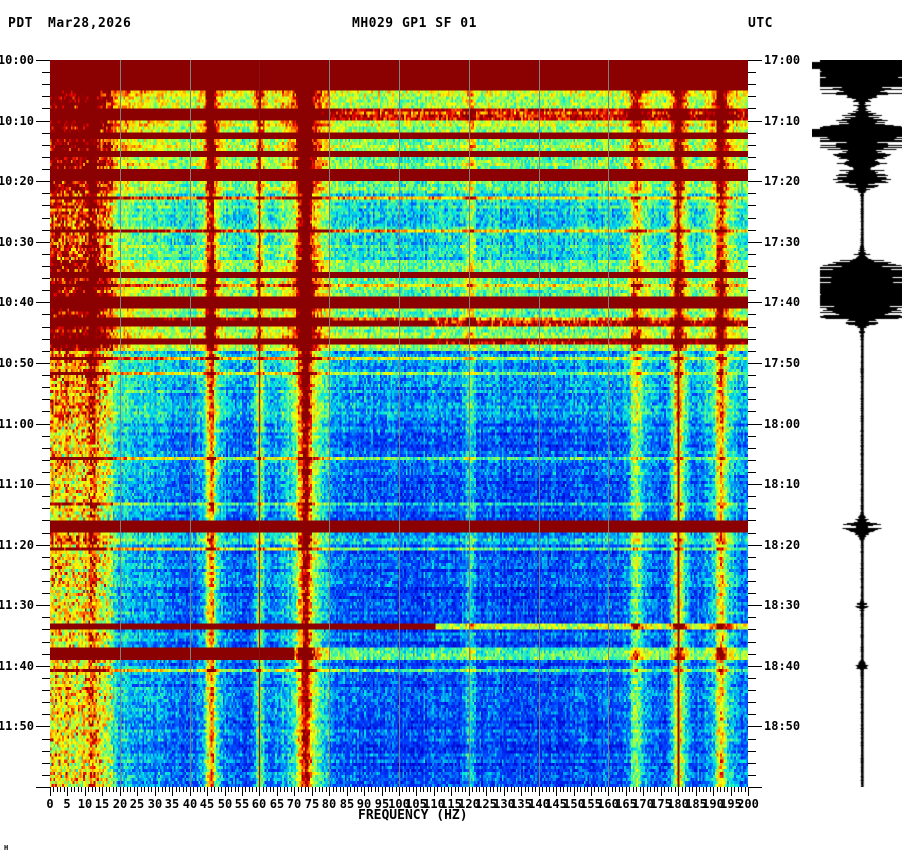 This screenshot has width=902, height=864. Describe the element at coordinates (242, 804) in the screenshot. I see `frequency-label: 55` at that location.